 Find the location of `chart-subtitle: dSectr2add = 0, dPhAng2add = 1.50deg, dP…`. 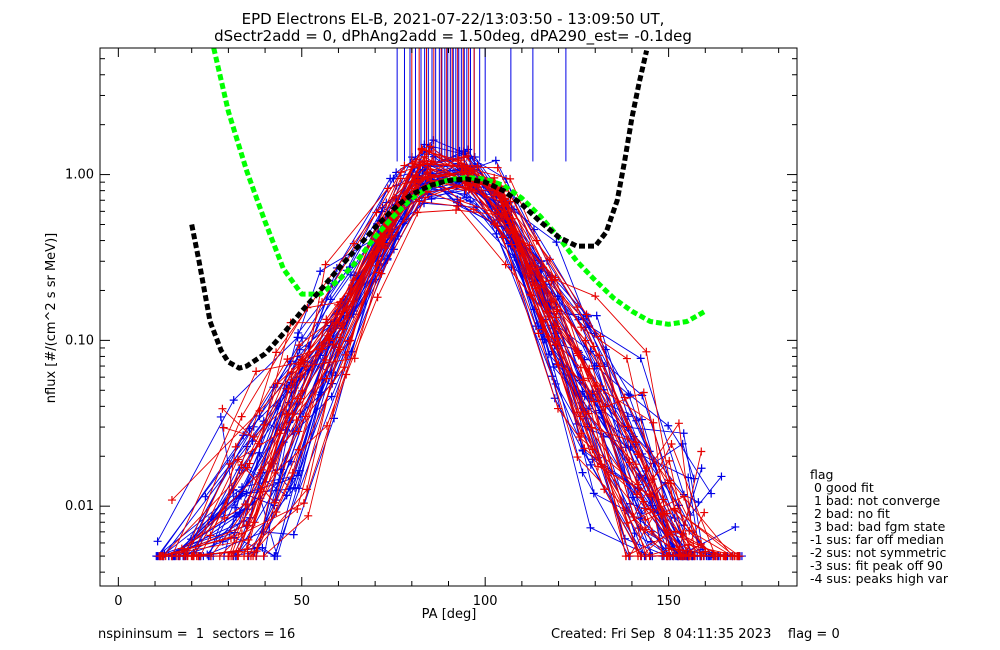

chart-subtitle: dSectr2add = 0, dPhAng2add = 1.50deg, dP… is located at coordinates (453, 36).